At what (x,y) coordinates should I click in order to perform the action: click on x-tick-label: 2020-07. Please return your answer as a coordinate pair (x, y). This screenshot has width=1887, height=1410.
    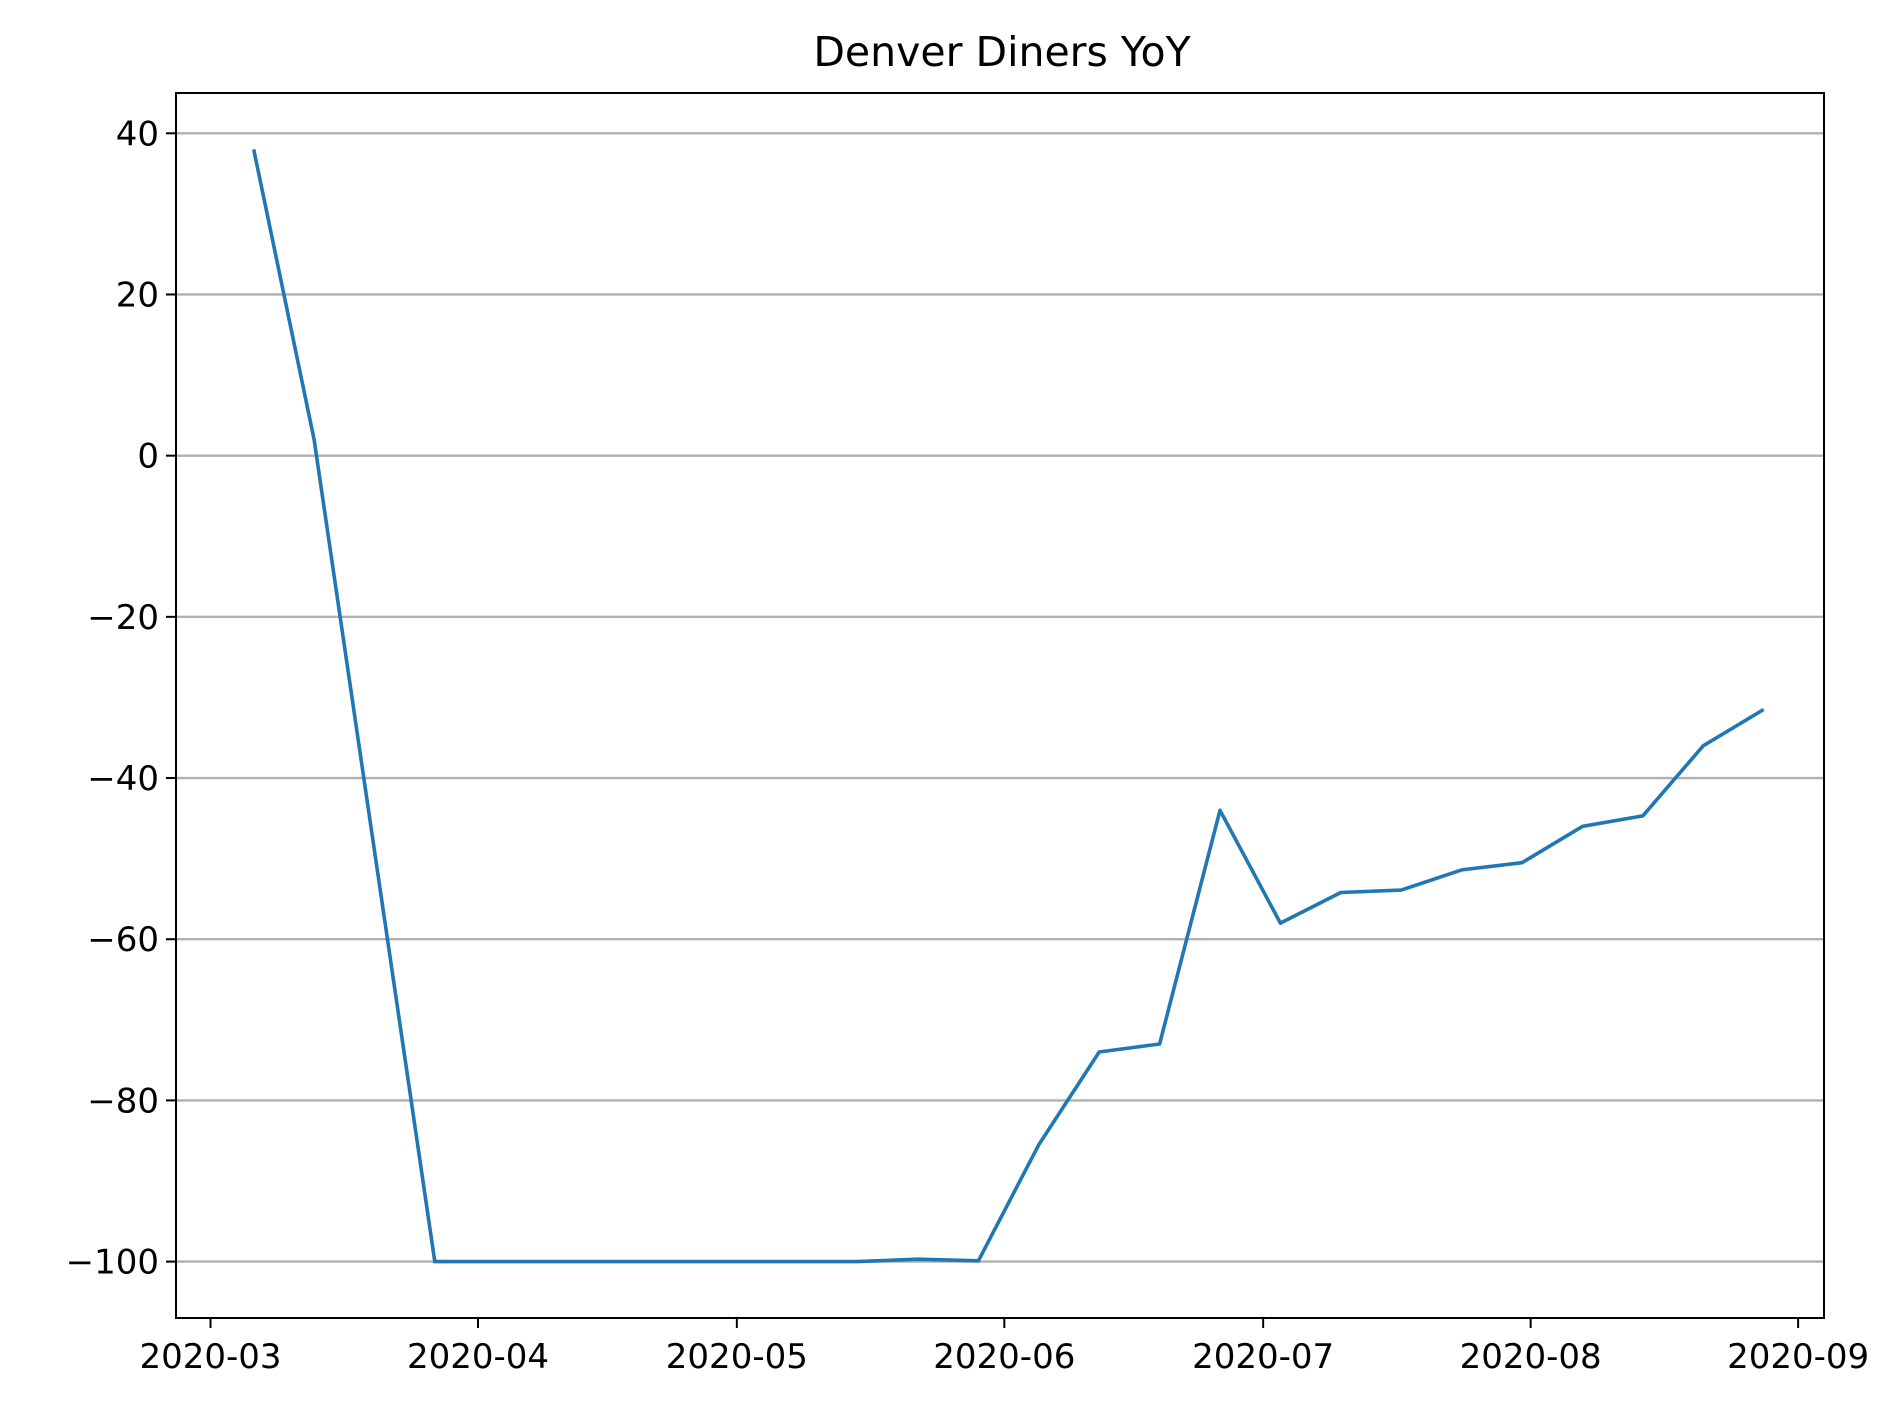
    Looking at the image, I should click on (1263, 1357).